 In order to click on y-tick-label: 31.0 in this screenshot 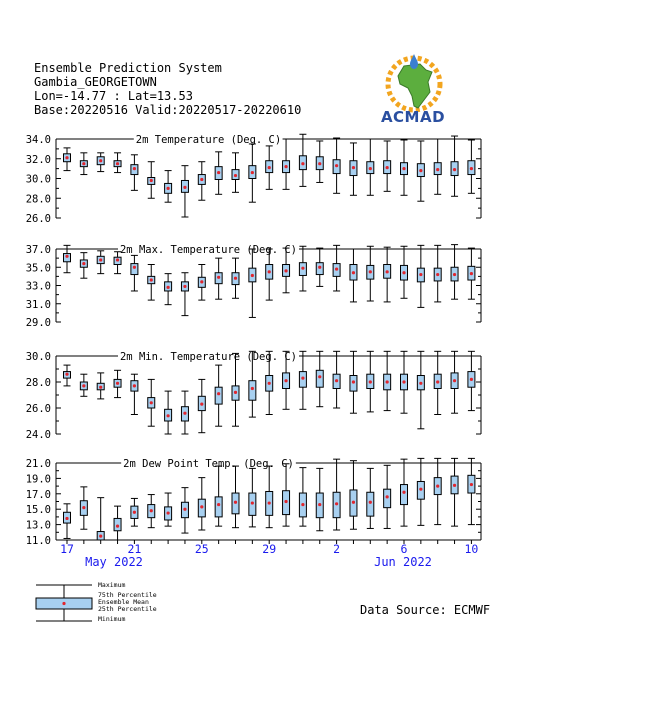, I will do `click(38, 305)`.